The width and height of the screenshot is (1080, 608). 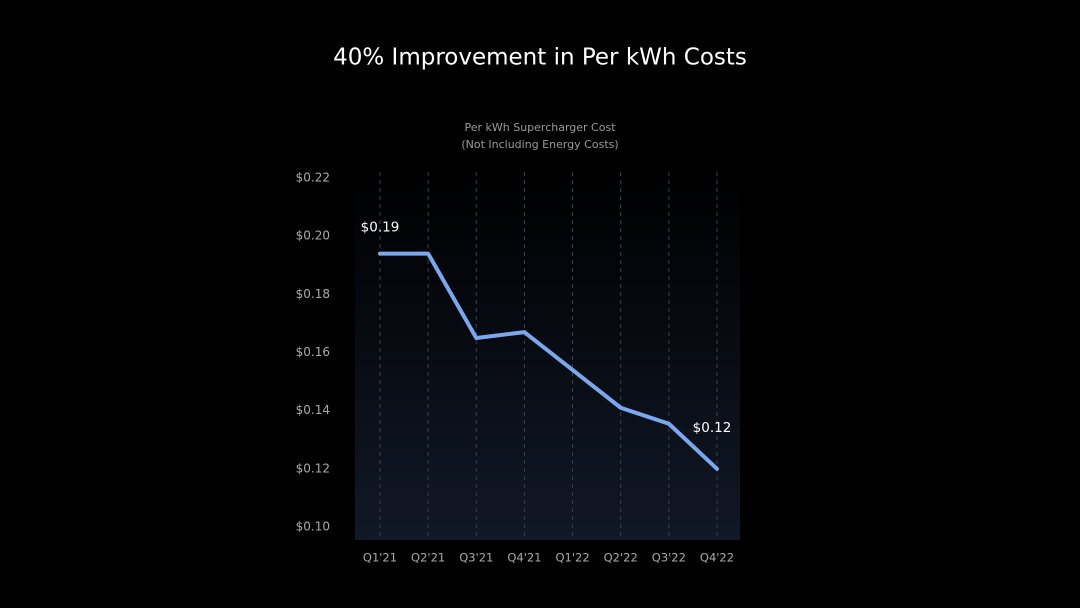 What do you see at coordinates (313, 236) in the screenshot?
I see `y-tick-label: $0.20` at bounding box center [313, 236].